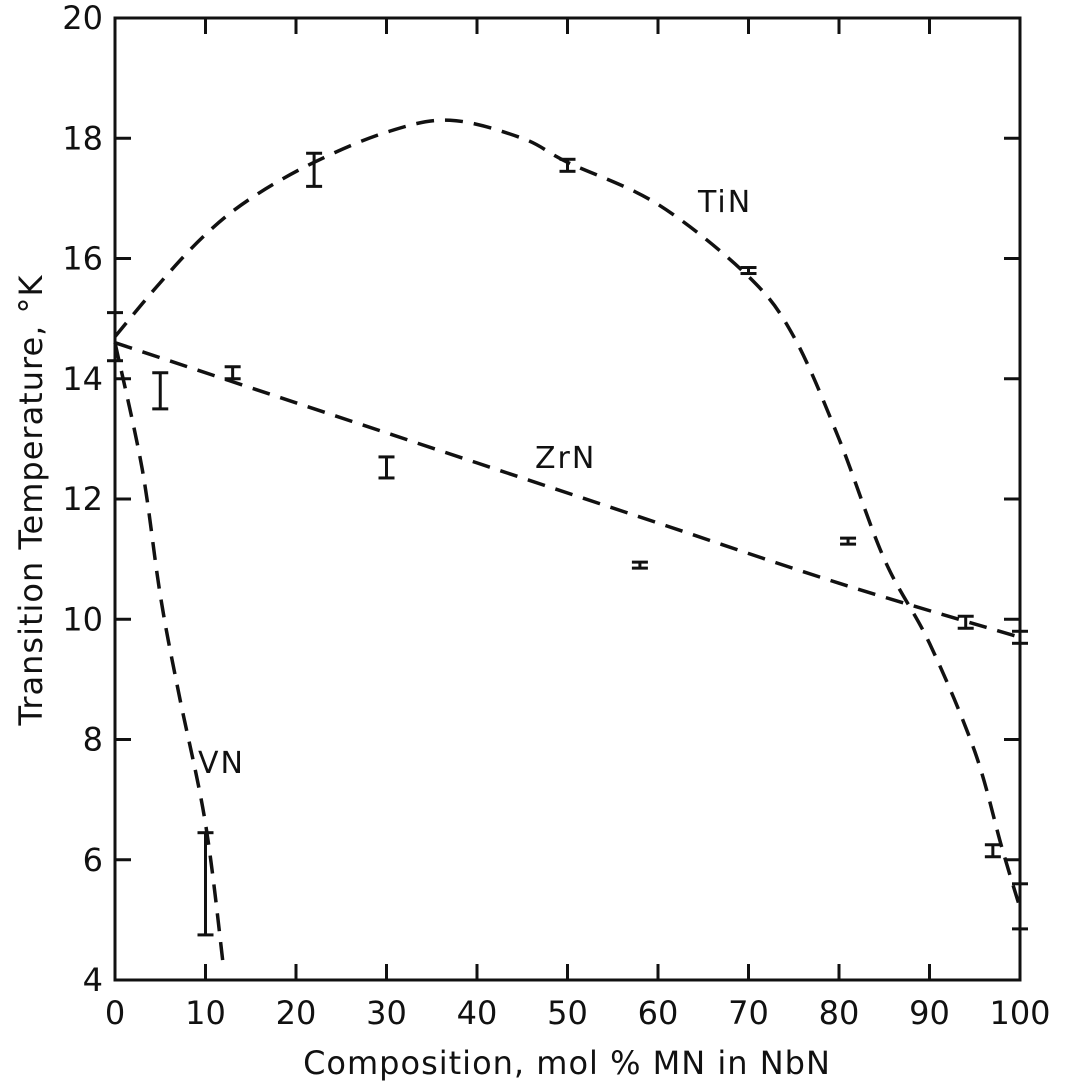 This screenshot has height=1089, width=1069. Describe the element at coordinates (93, 860) in the screenshot. I see `y-tick-label: 6` at that location.